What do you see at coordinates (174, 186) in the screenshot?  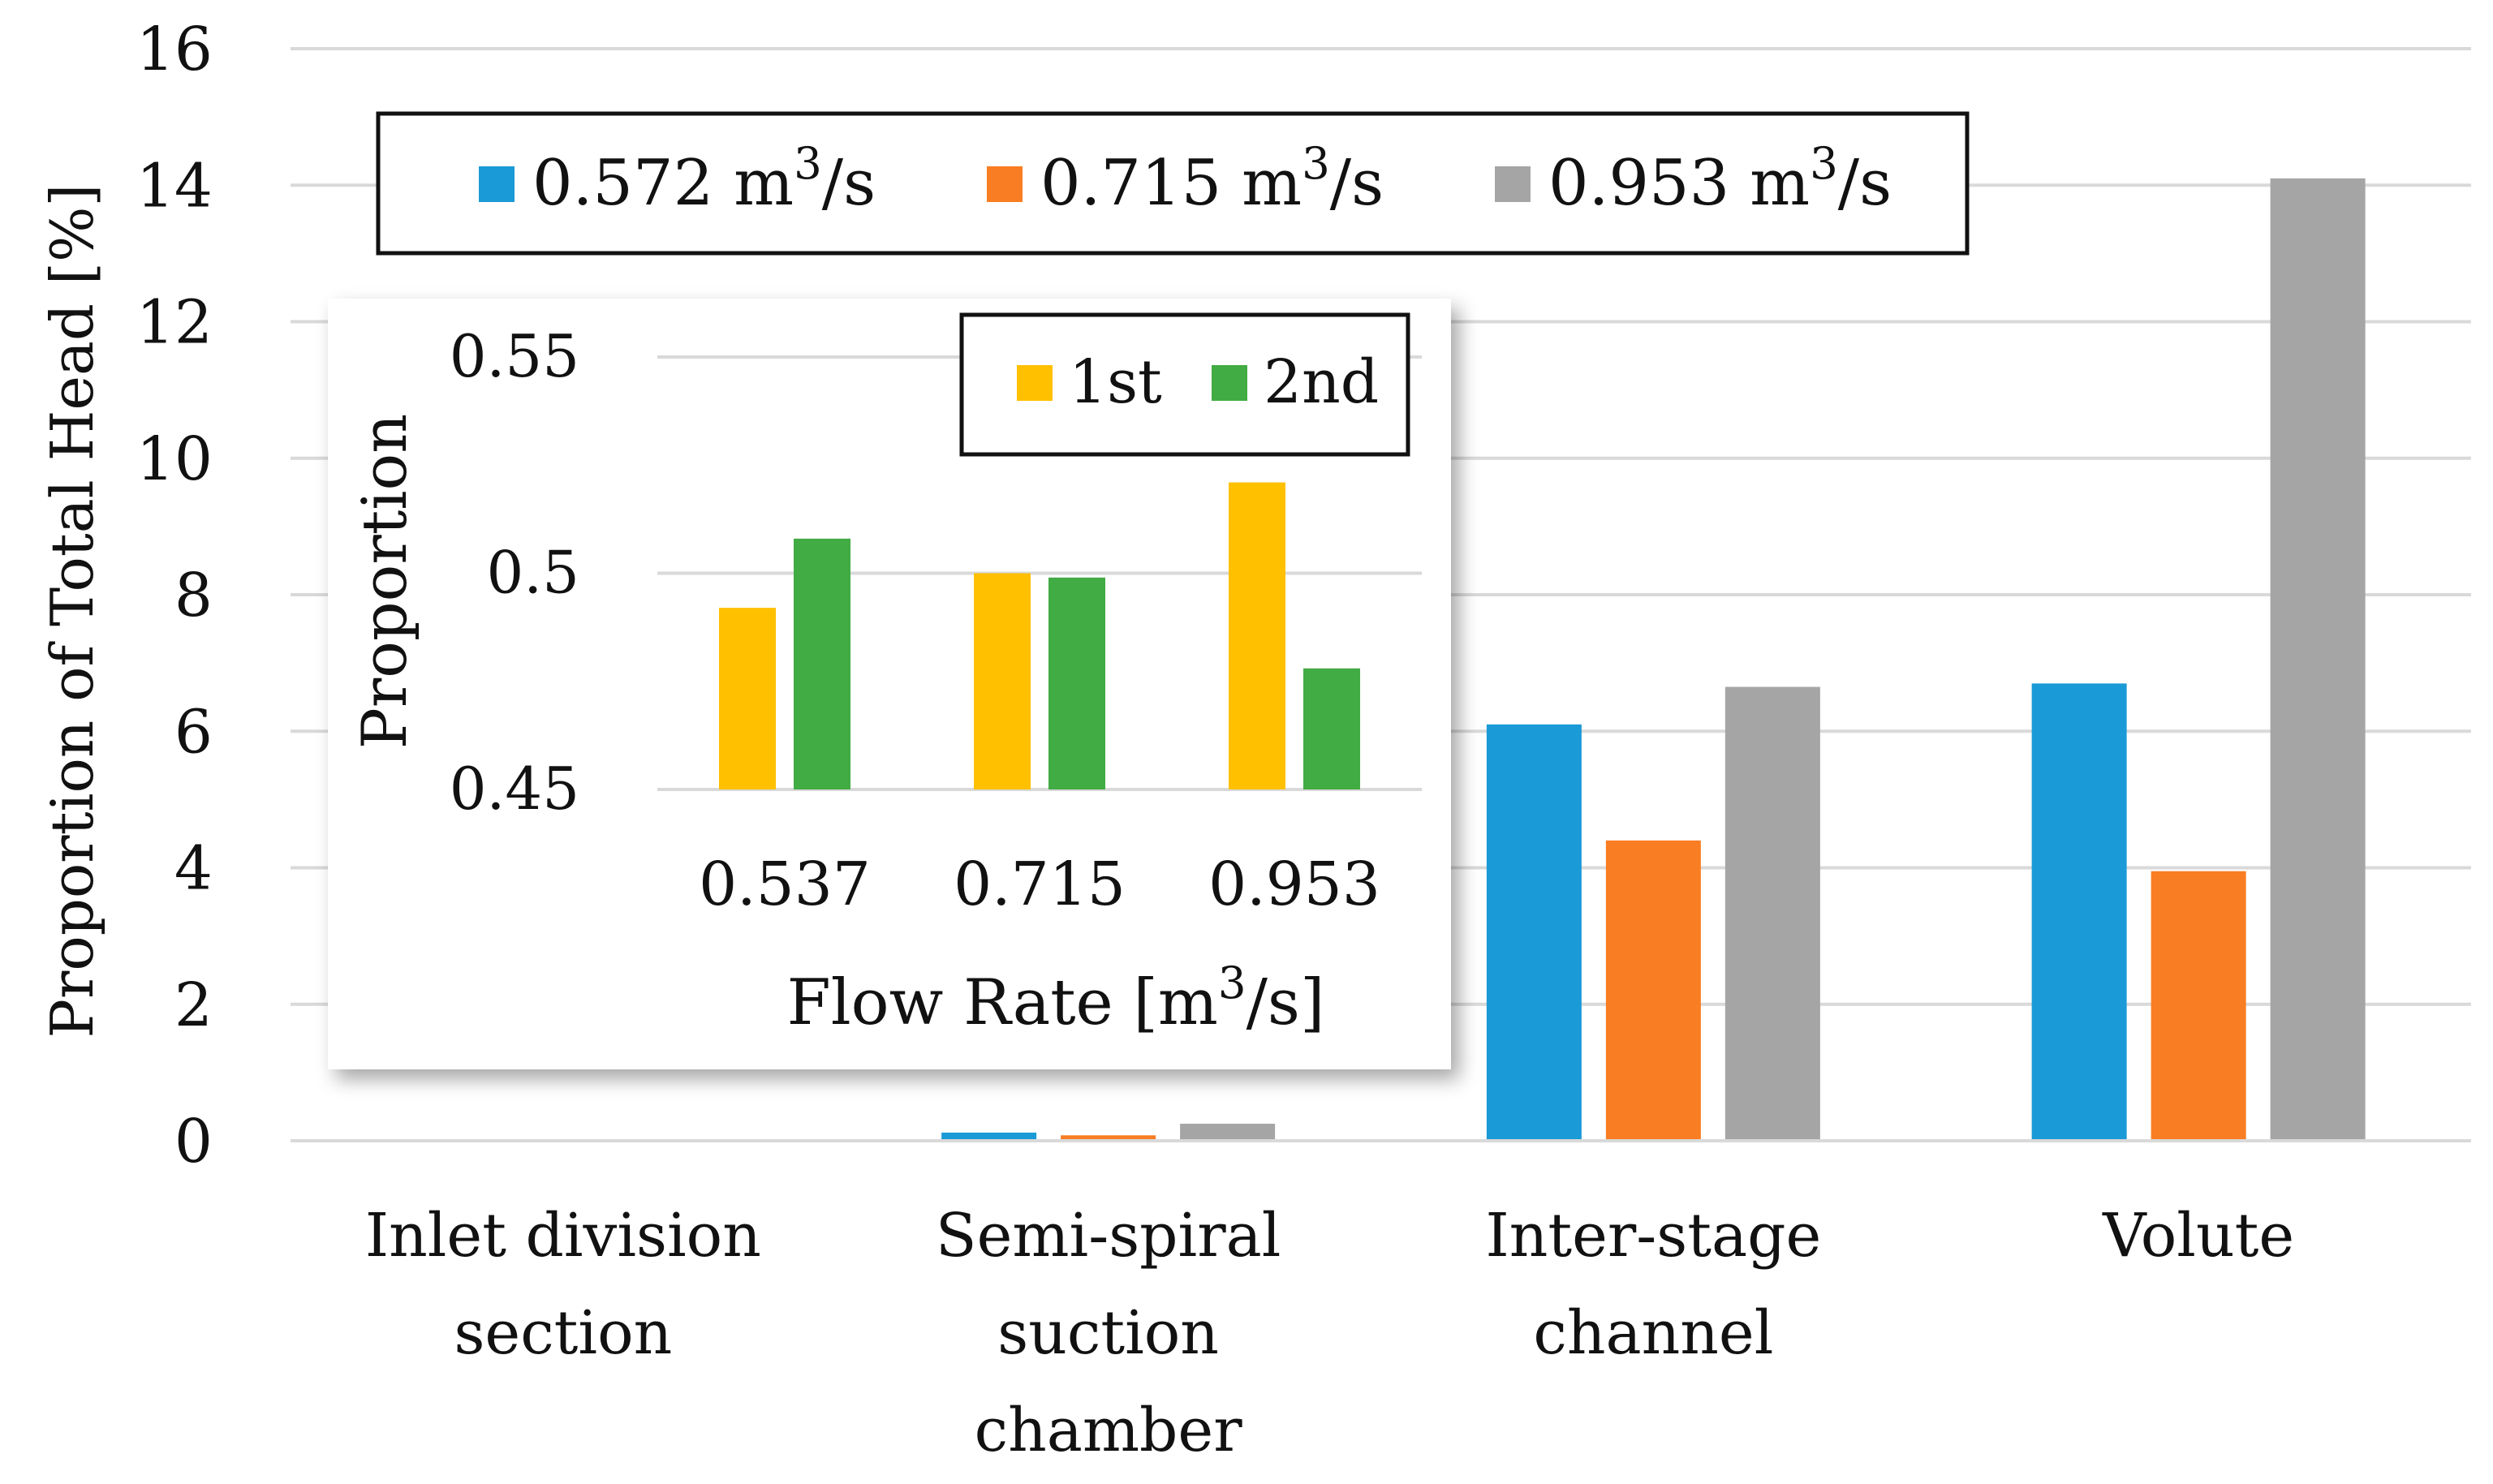 I see `main-y-tick-label: 14` at bounding box center [174, 186].